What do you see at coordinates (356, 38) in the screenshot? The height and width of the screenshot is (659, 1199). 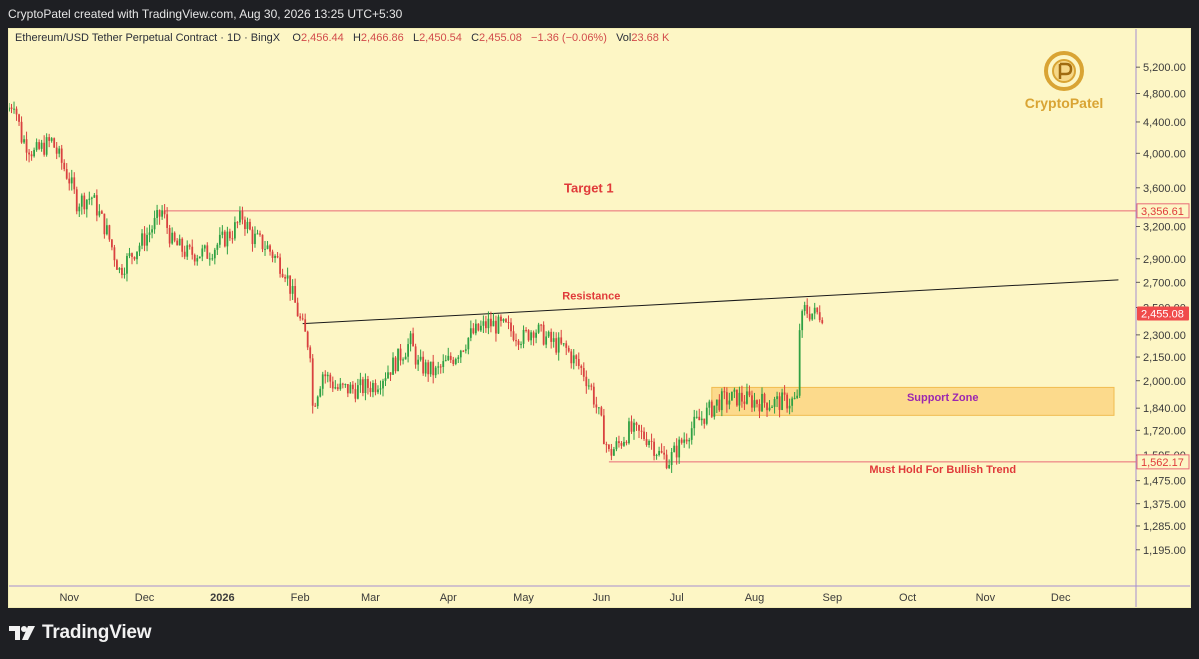 I see `high-label: H` at bounding box center [356, 38].